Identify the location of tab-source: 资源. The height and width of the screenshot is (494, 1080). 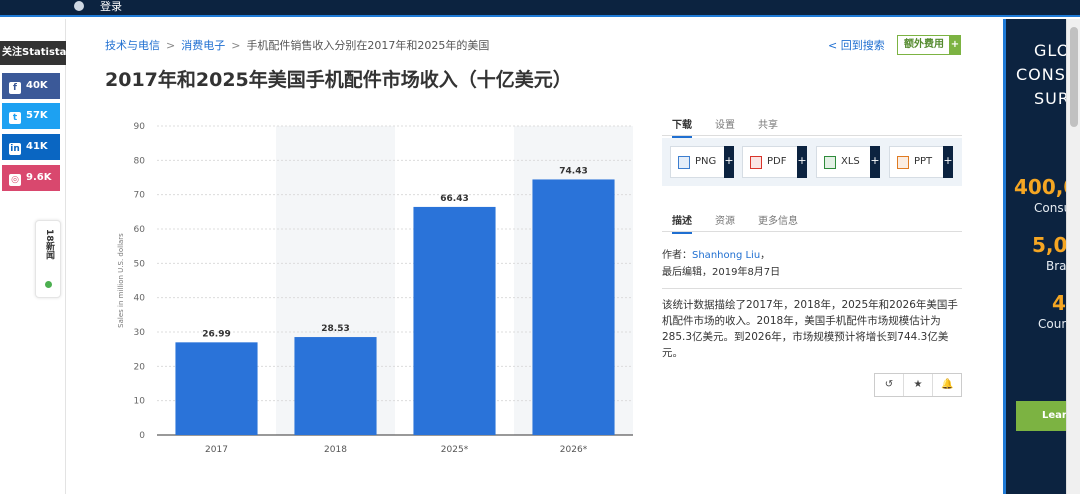
(725, 221).